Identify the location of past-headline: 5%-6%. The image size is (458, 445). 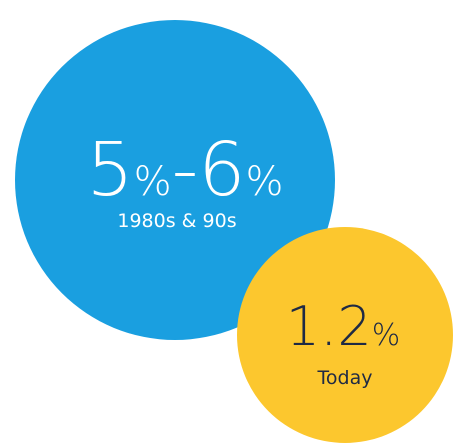
(185, 170).